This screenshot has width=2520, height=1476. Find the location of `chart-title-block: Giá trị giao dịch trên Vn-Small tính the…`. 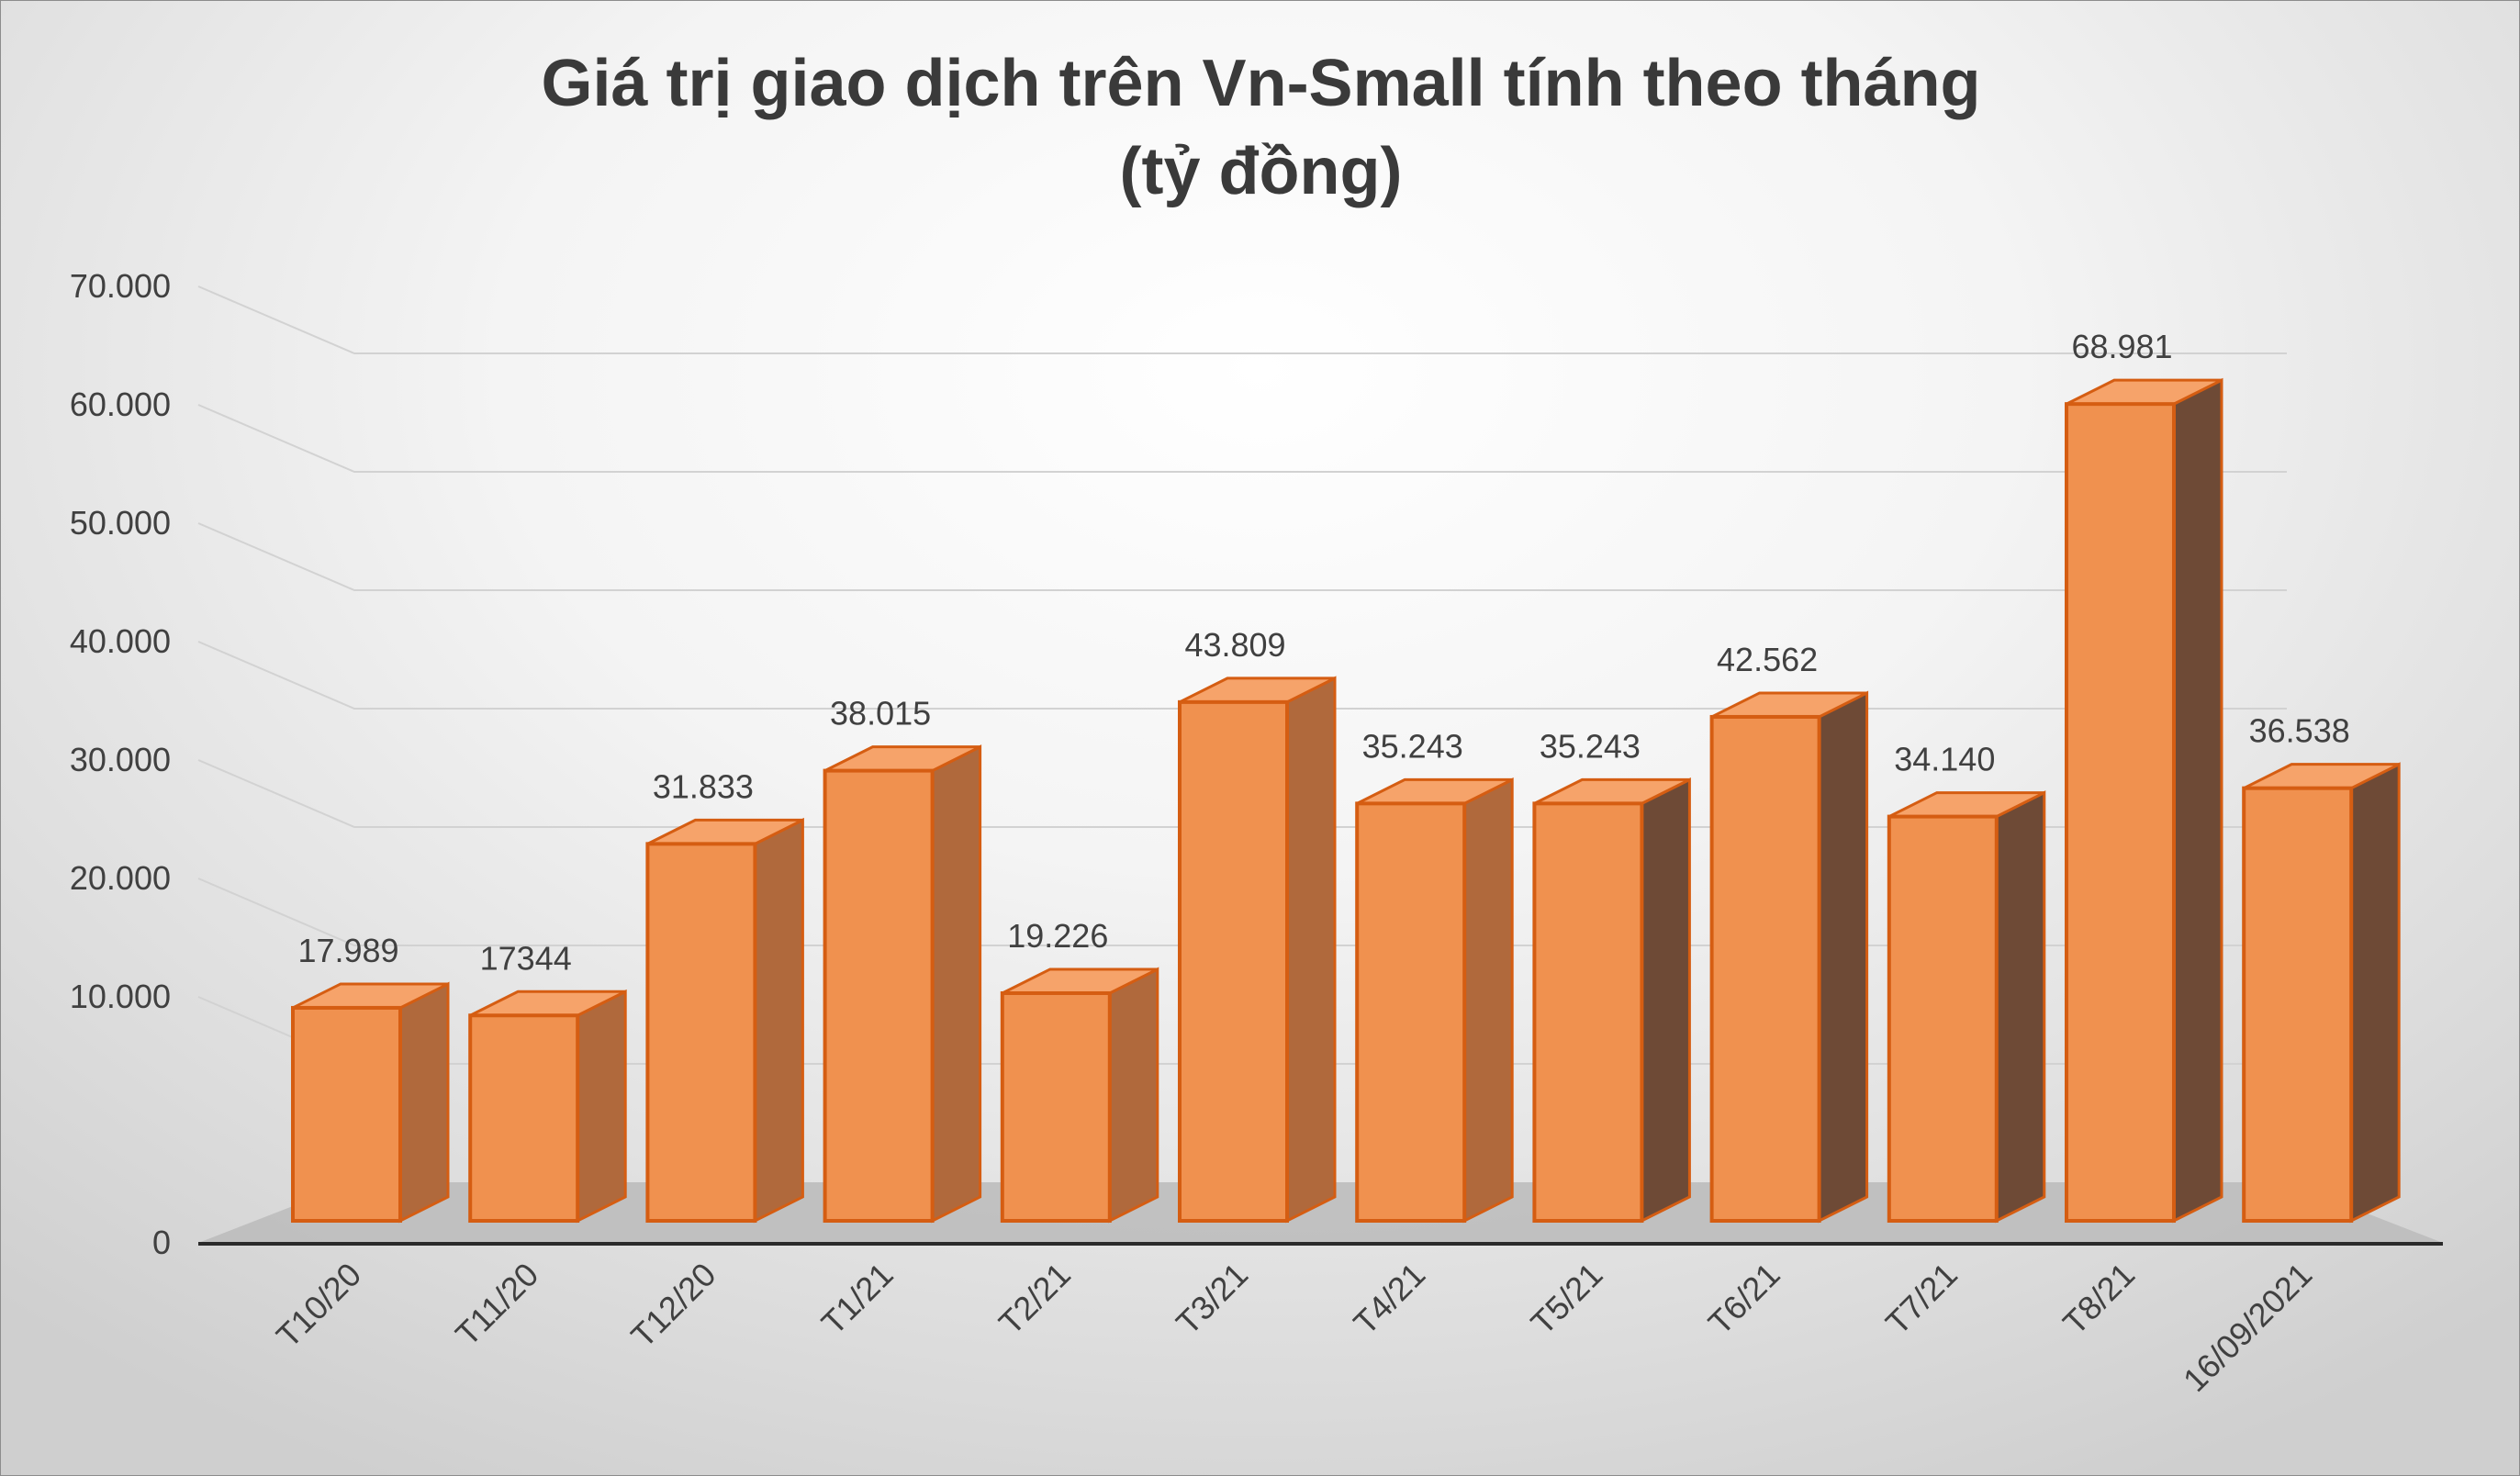

chart-title-block: Giá trị giao dịch trên Vn-Small tính the… is located at coordinates (1260, 127).